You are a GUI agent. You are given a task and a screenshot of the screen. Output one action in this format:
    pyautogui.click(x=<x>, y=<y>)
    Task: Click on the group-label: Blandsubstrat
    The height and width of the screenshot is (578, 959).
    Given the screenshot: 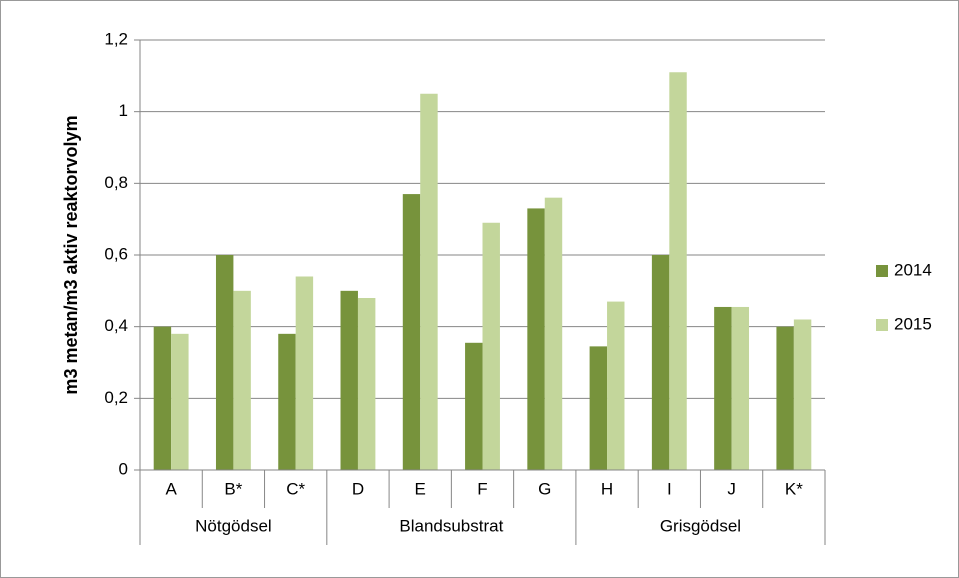 What is the action you would take?
    pyautogui.click(x=451, y=525)
    